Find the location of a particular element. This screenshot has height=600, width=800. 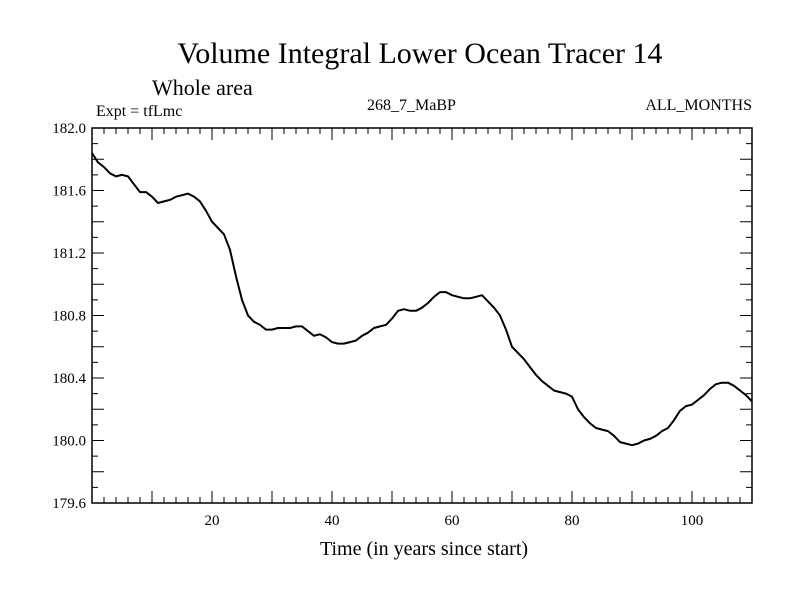

x-tick-label: 80 is located at coordinates (572, 521).